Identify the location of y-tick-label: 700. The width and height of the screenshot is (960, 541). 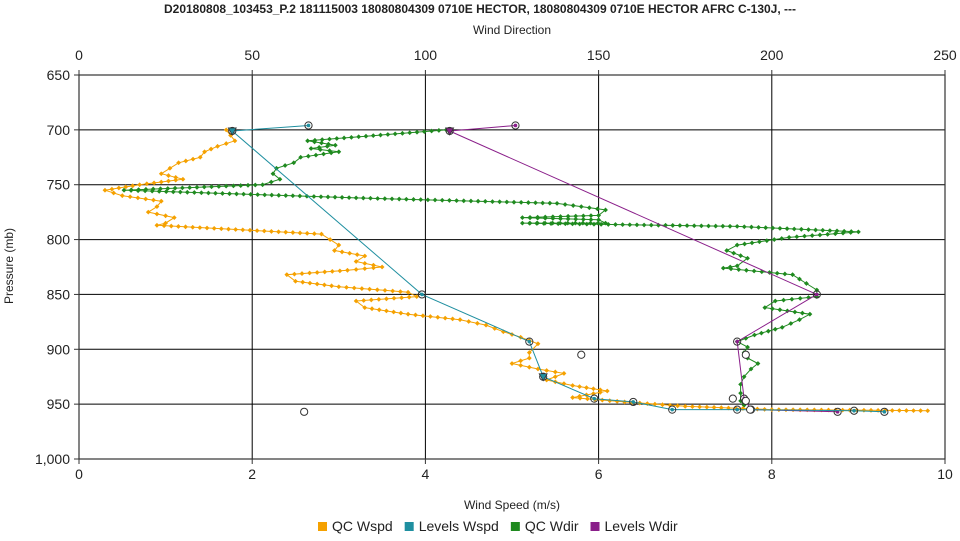
(59, 130).